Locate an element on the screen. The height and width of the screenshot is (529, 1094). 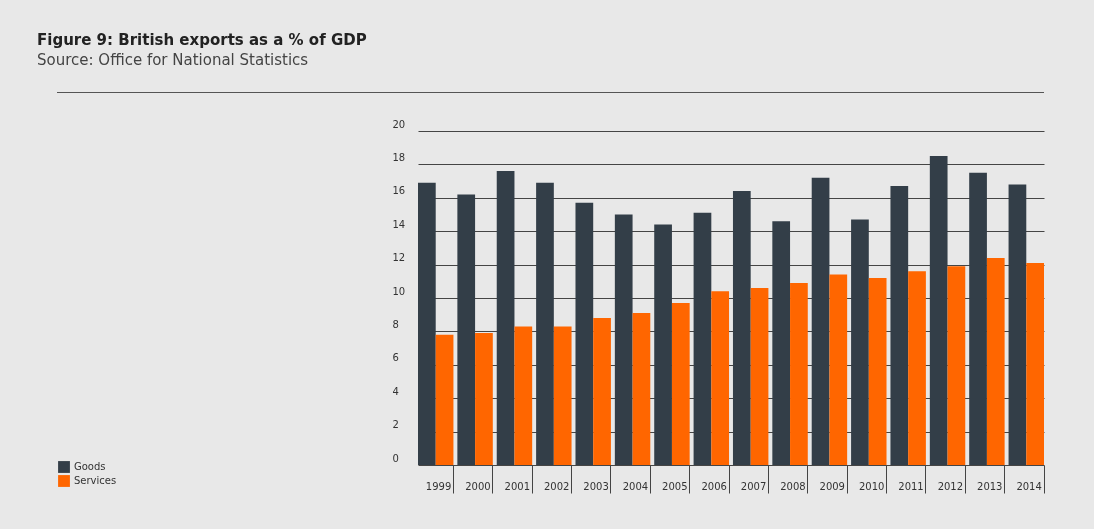
source-note: Source: Office for National Statistics is located at coordinates (173, 60).